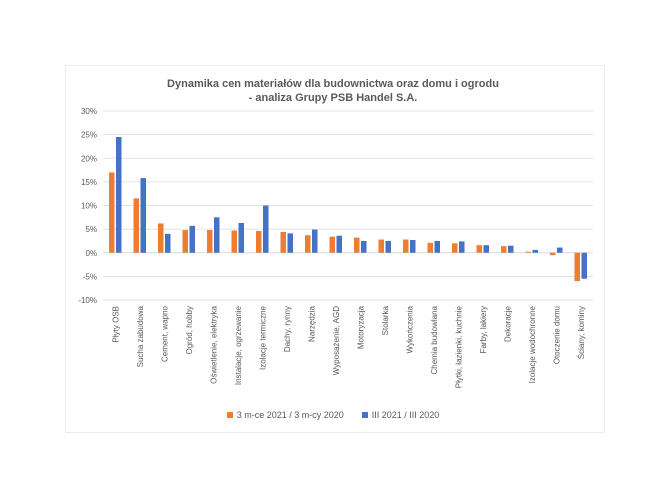  I want to click on legend-item-series-2: III 2021 / III 2020, so click(400, 415).